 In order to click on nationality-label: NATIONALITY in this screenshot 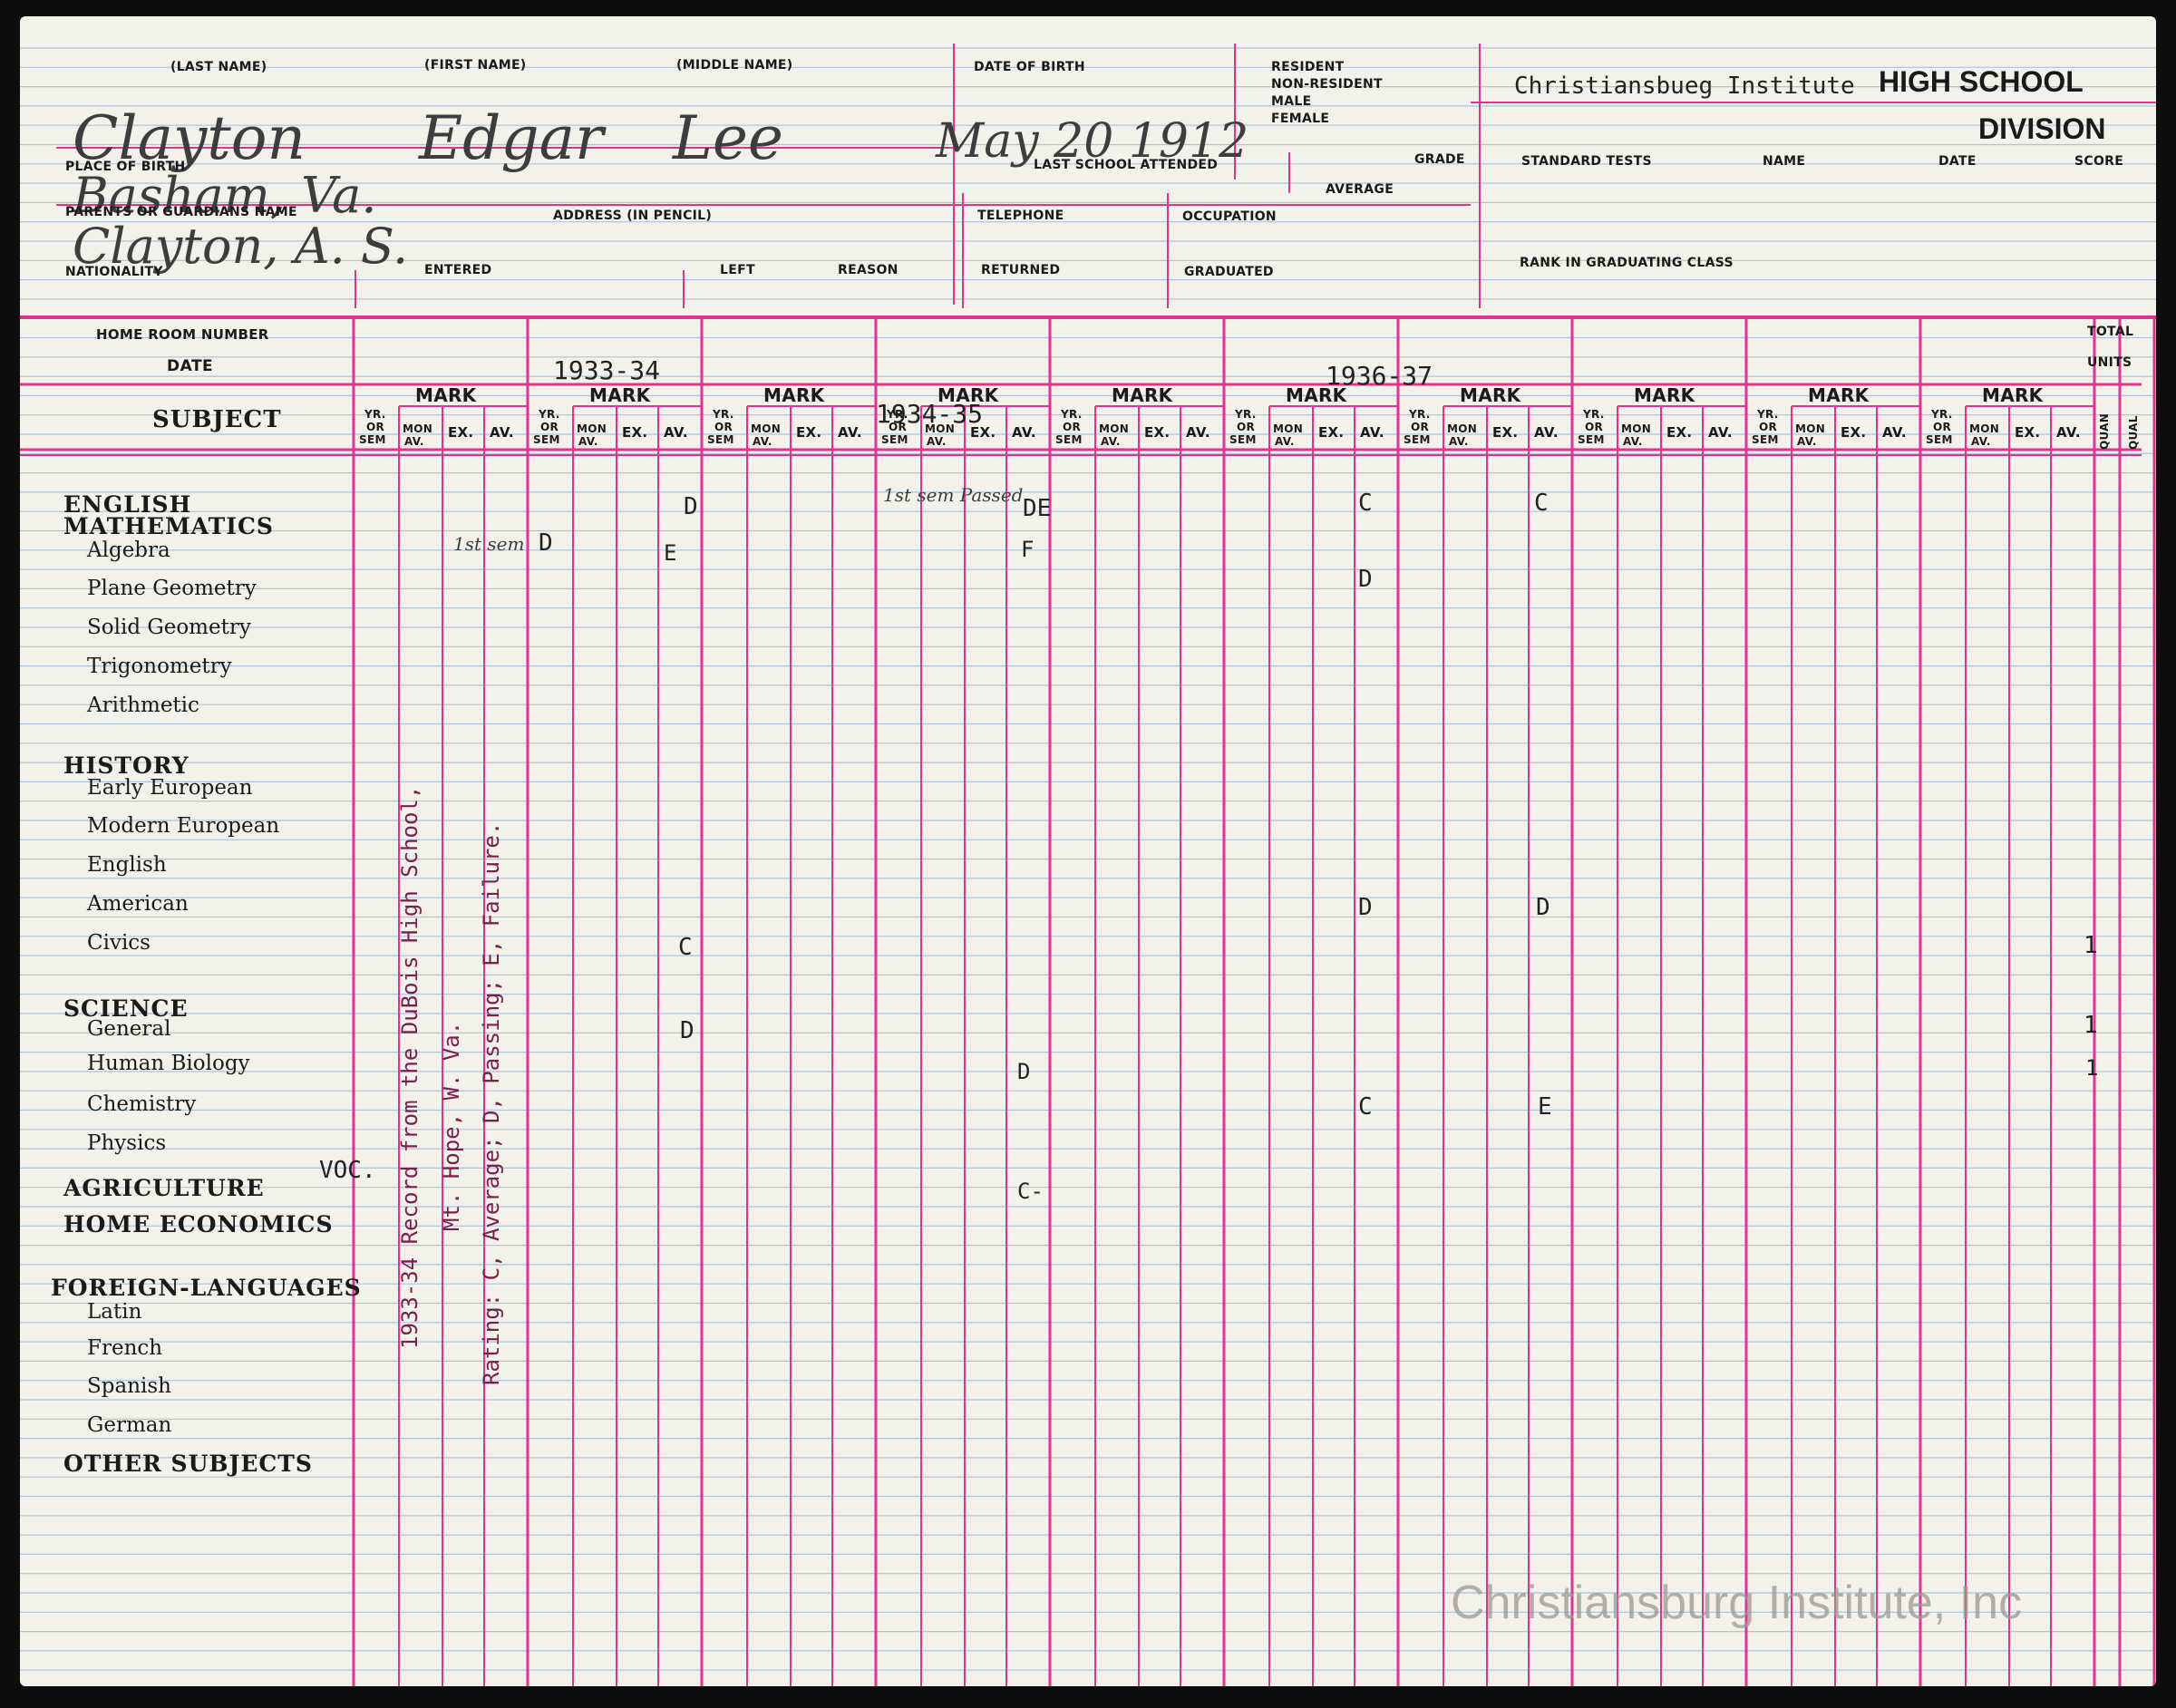, I will do `click(114, 272)`.